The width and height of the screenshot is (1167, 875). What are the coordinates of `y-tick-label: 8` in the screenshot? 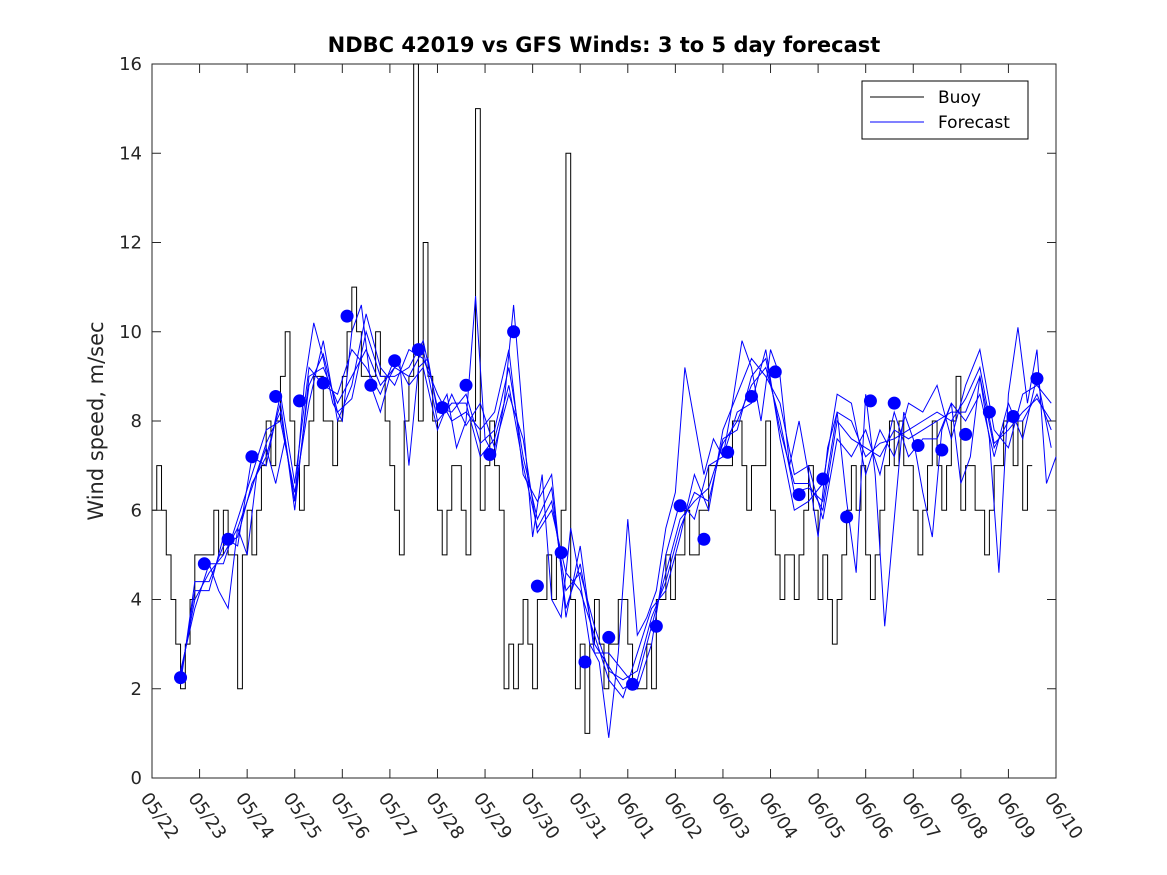 It's located at (136, 421).